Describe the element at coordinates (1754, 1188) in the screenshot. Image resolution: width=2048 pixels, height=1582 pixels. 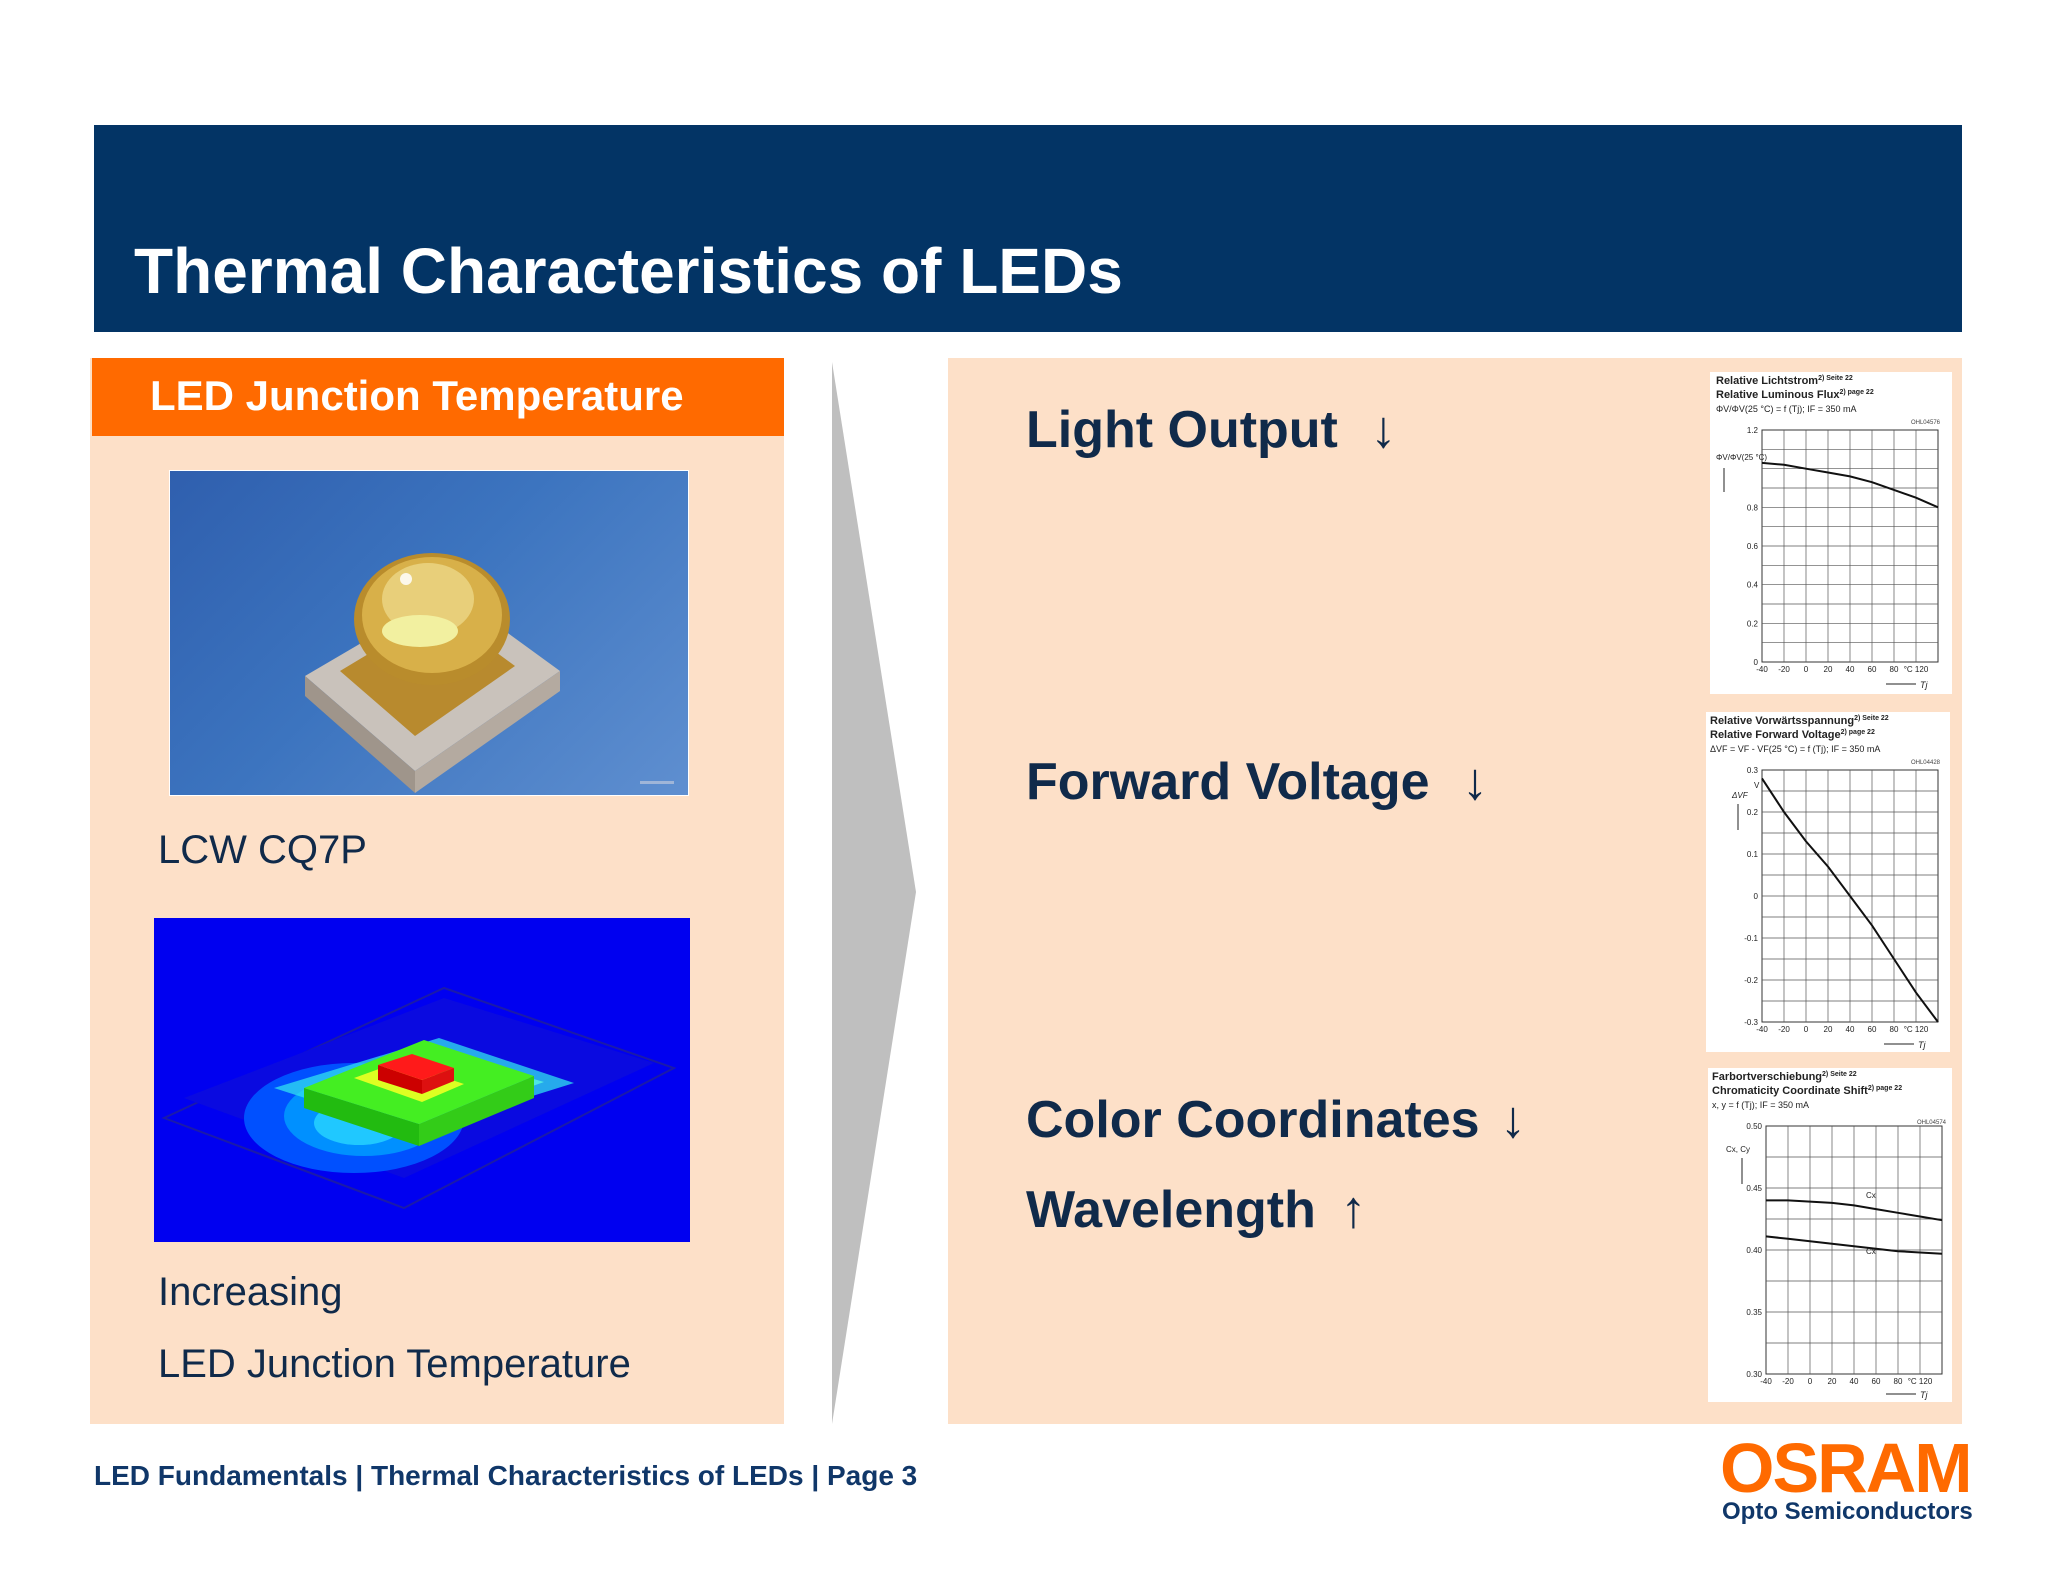
I see `y-tick-label: 0.45` at that location.